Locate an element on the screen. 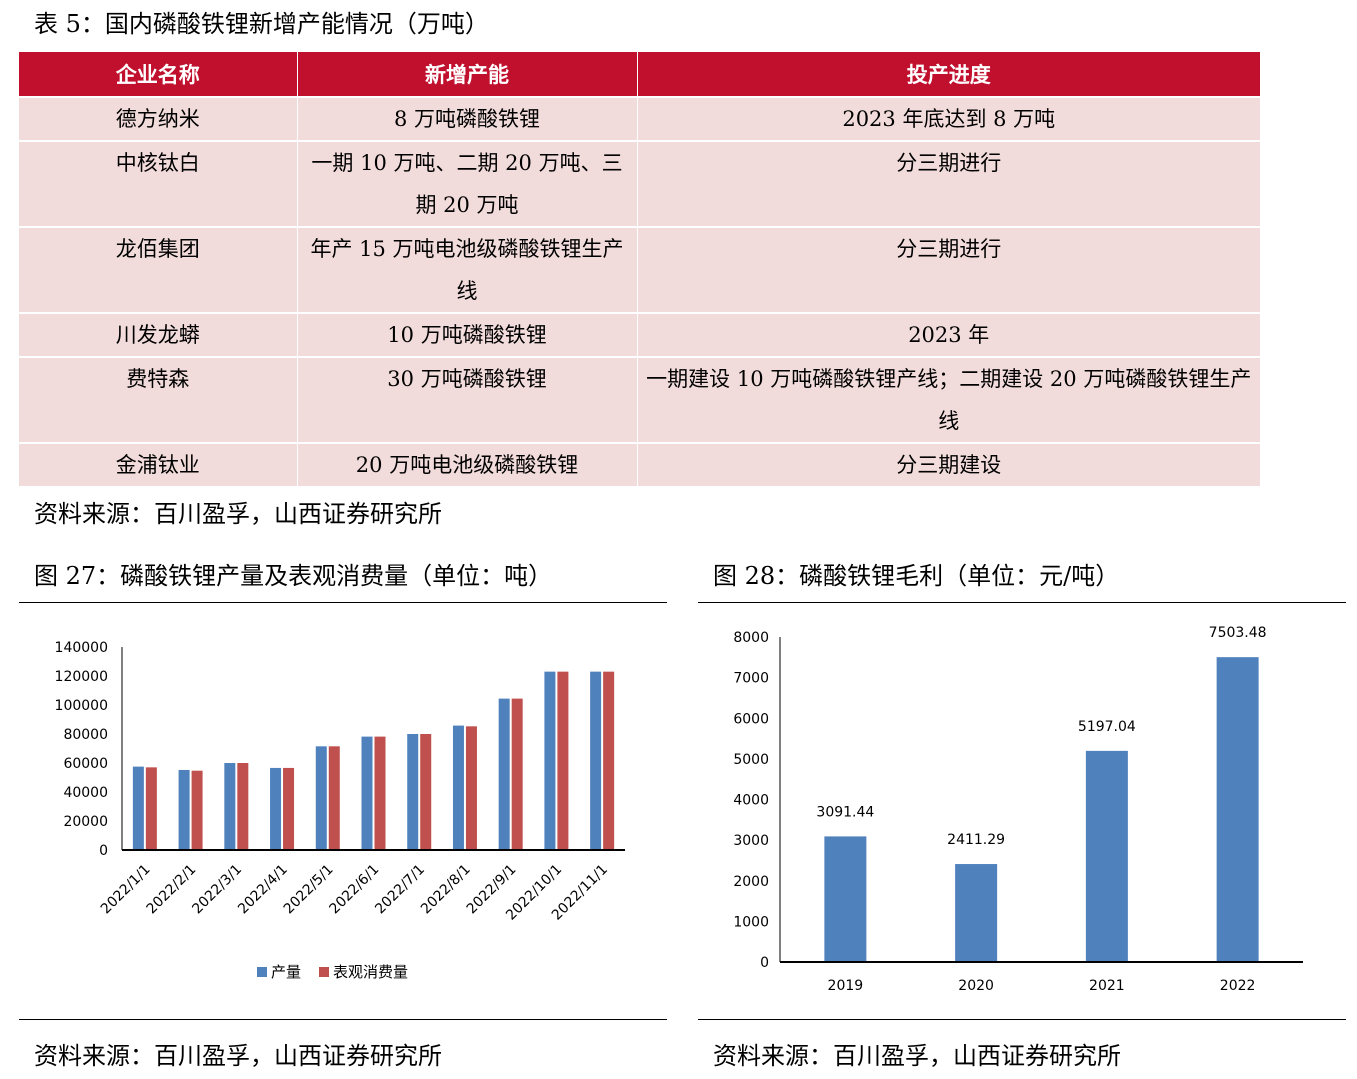 The image size is (1357, 1079). table-row: 中核钛白 一期 10 万吨、二期 20 万吨、三期 20 万吨 分三期进行 is located at coordinates (640, 183).